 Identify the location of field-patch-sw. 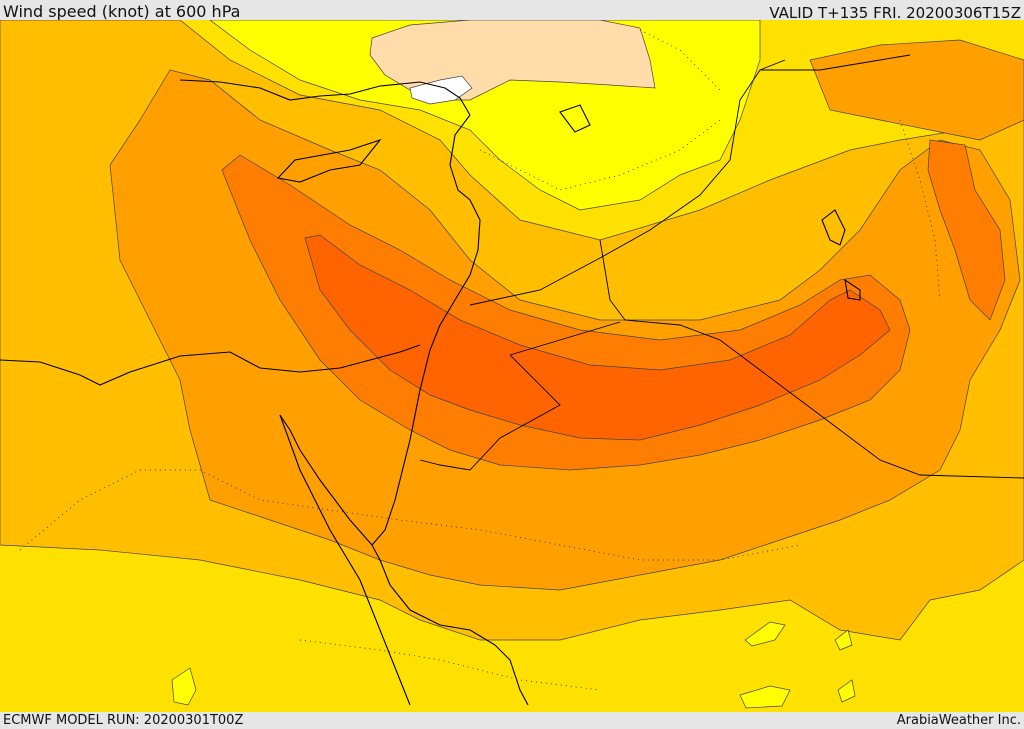
(184, 686).